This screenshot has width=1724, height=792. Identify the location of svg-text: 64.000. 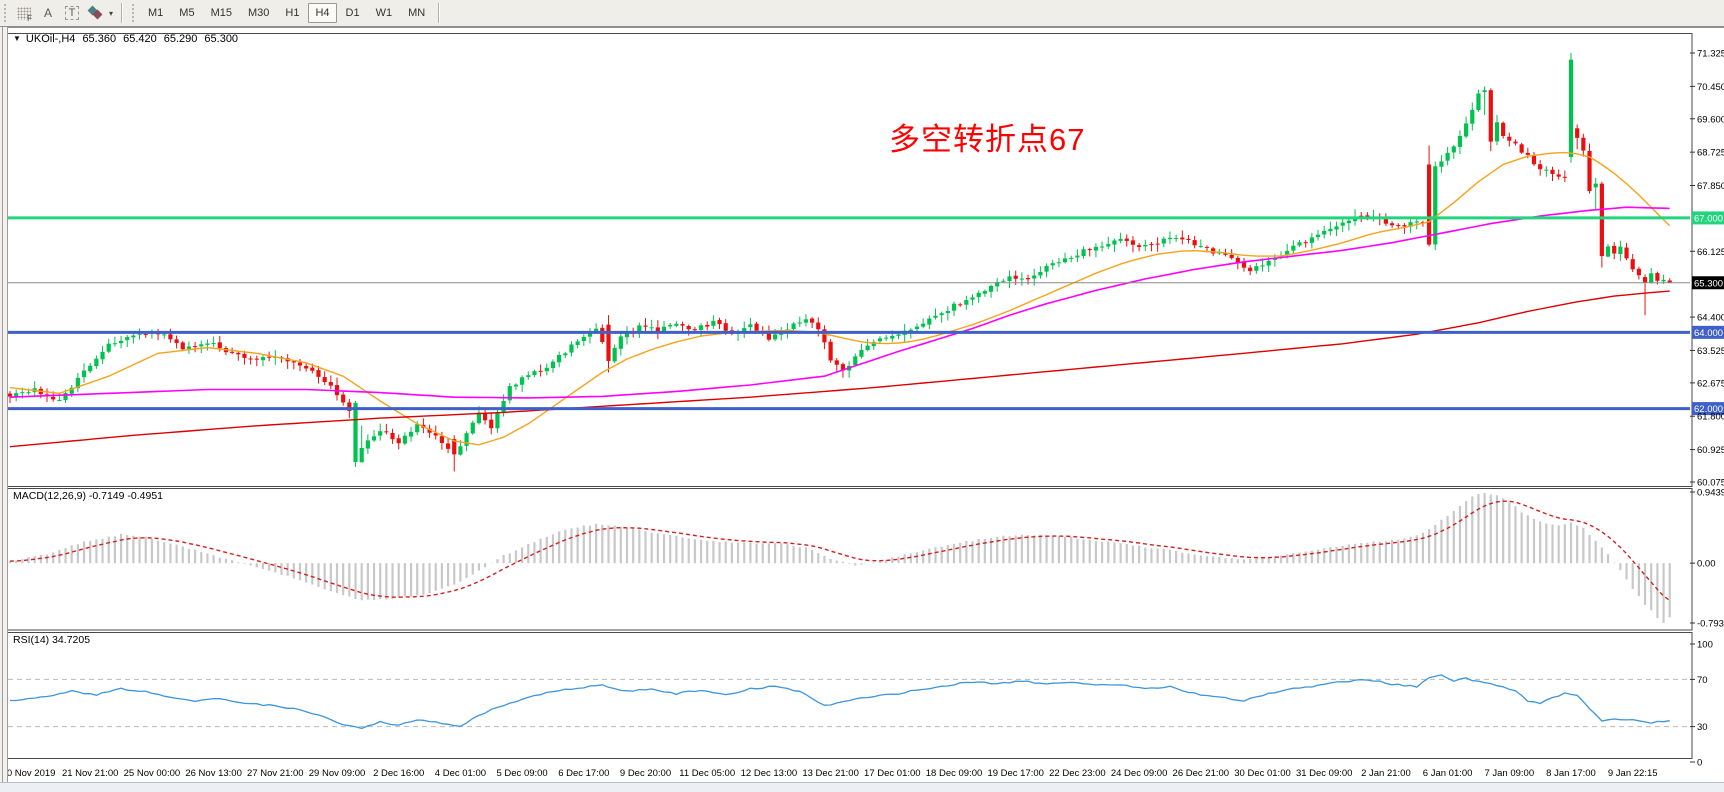
(1708, 333).